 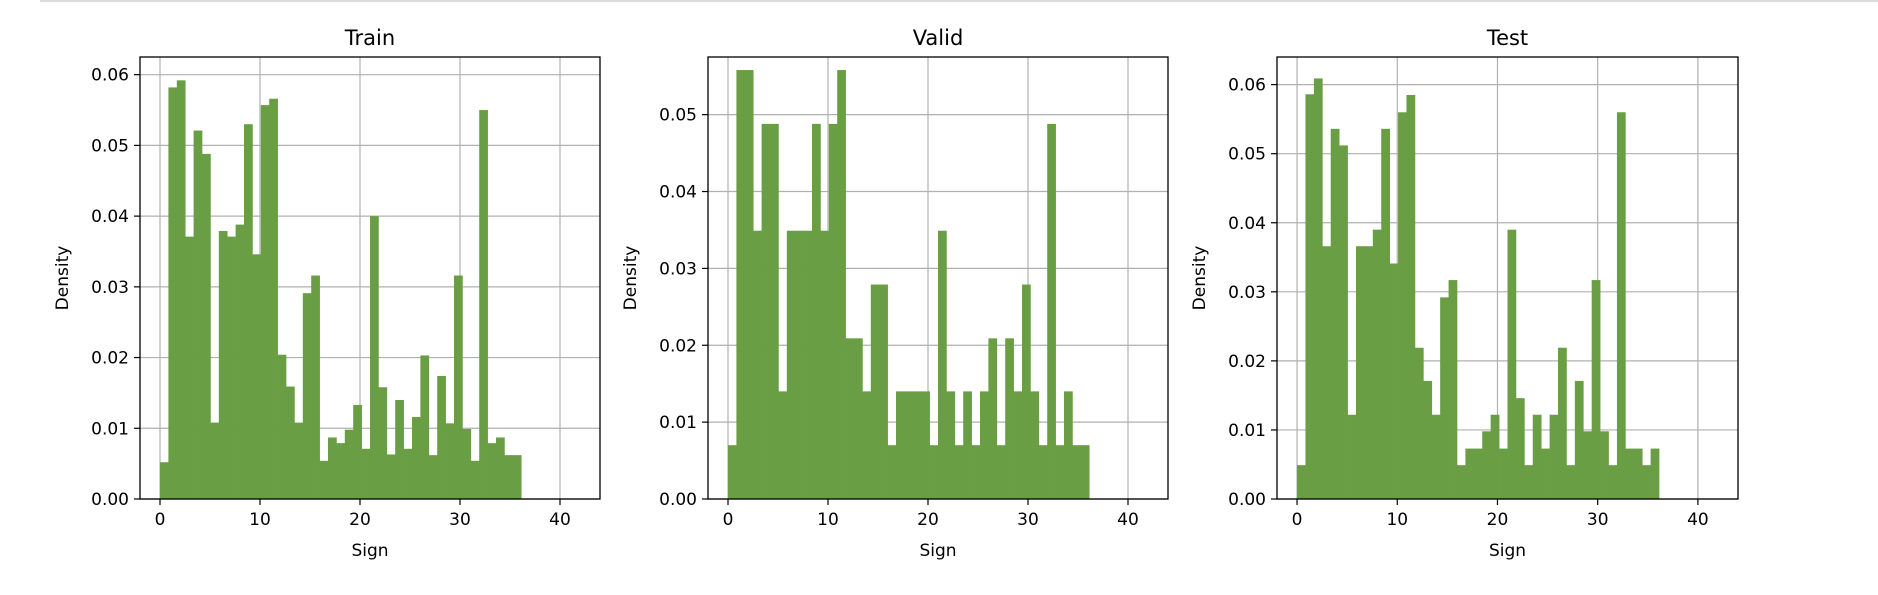 I want to click on subplot-title: Valid, so click(x=938, y=38).